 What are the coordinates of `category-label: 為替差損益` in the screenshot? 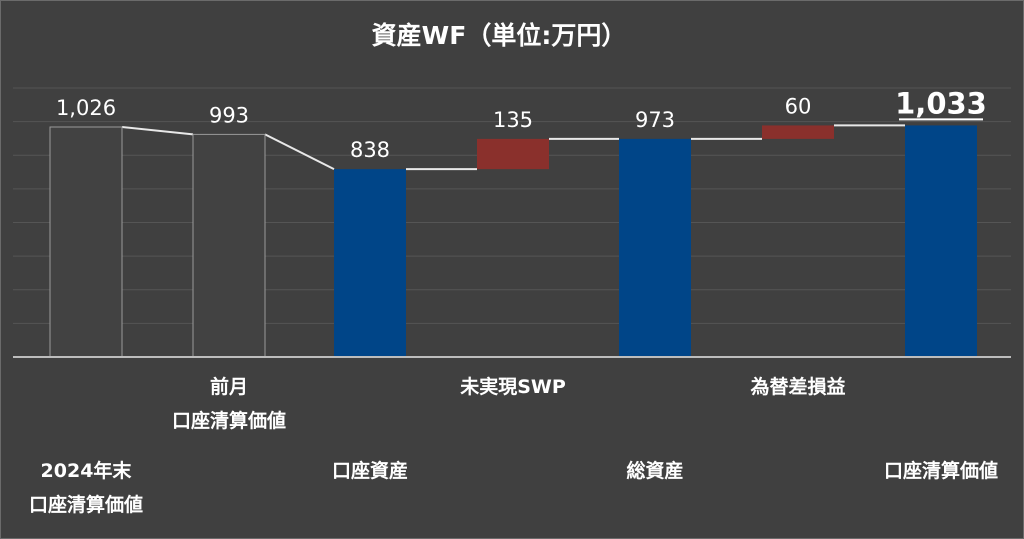 It's located at (797, 386).